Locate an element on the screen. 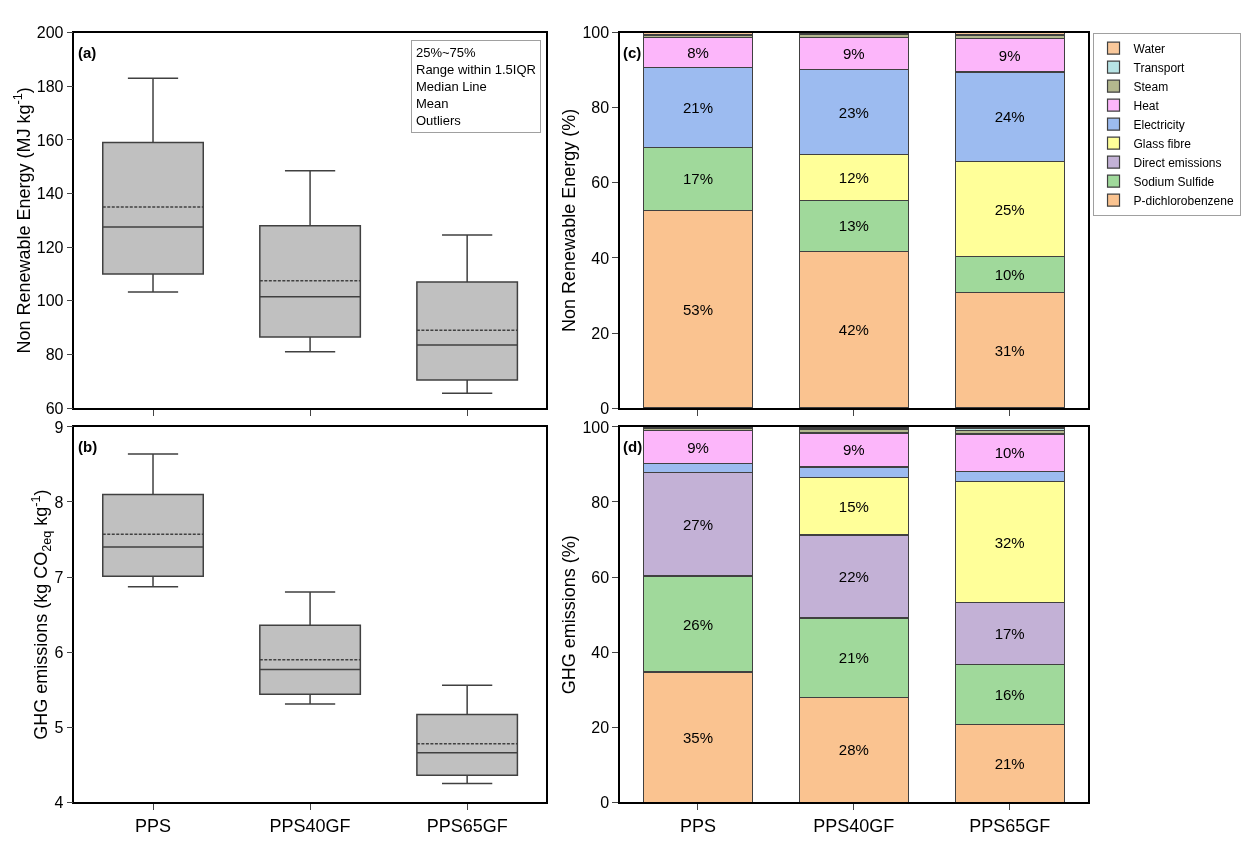  data-label: 25% is located at coordinates (1009, 209).